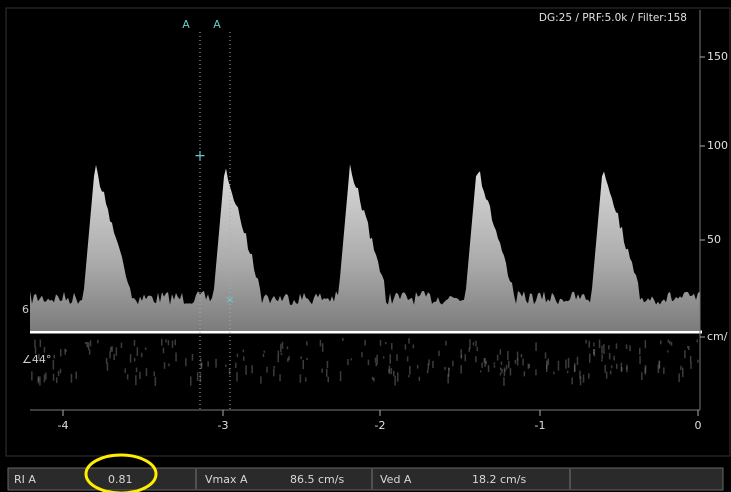 This screenshot has height=492, width=731. I want to click on highlight-circle, so click(121, 472).